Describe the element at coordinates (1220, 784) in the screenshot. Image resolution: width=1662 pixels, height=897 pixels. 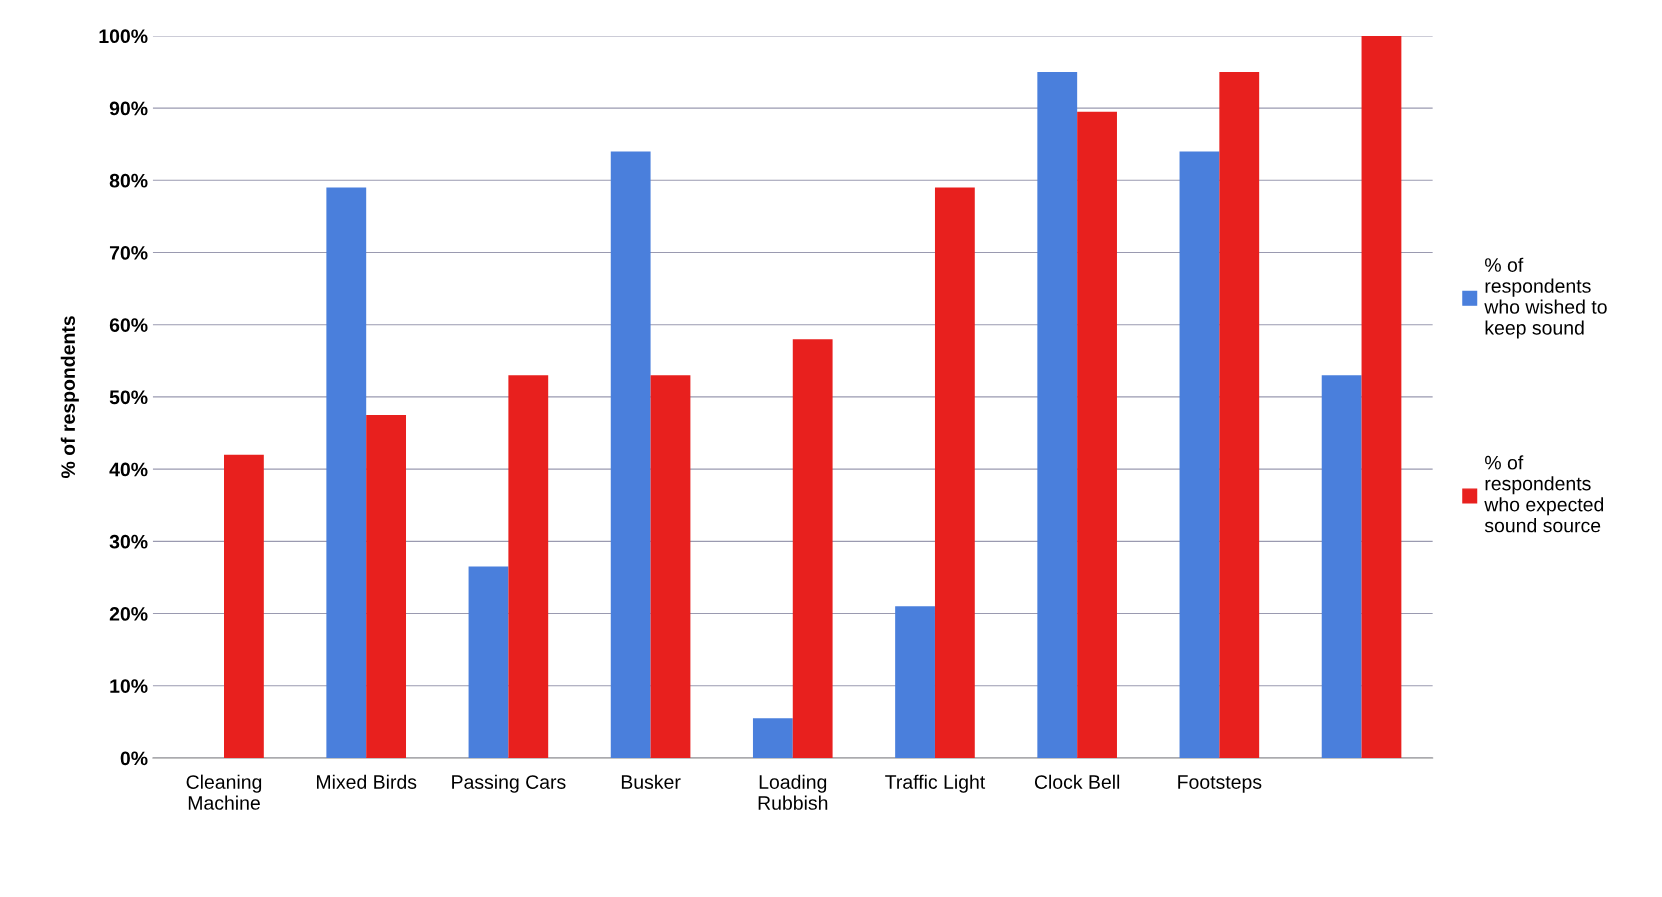
I see `x-tick-label: Footsteps` at that location.